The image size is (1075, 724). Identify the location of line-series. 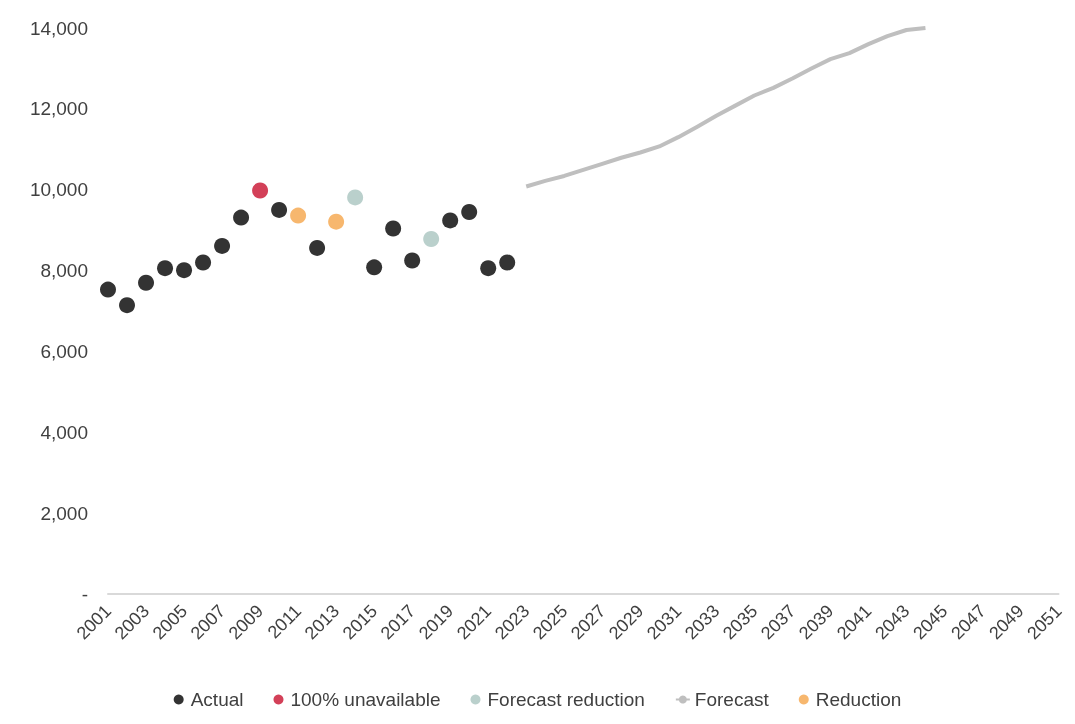
(726, 107).